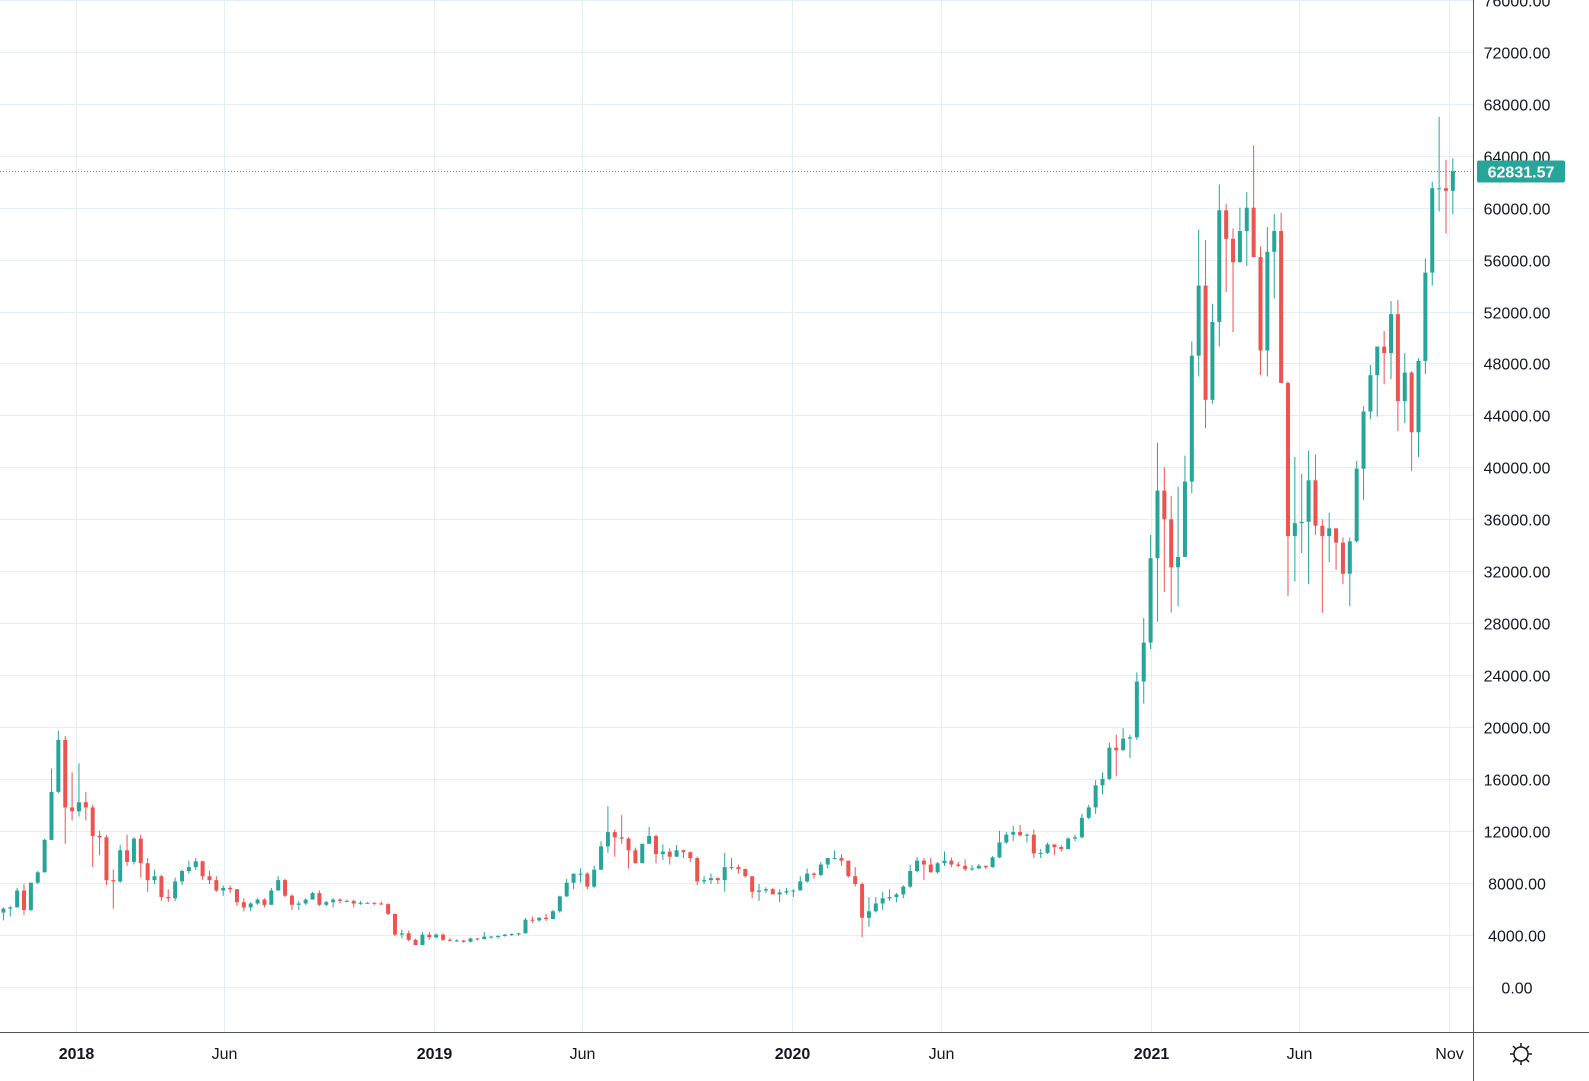  Describe the element at coordinates (1449, 1054) in the screenshot. I see `time-tick-label: Nov` at that location.